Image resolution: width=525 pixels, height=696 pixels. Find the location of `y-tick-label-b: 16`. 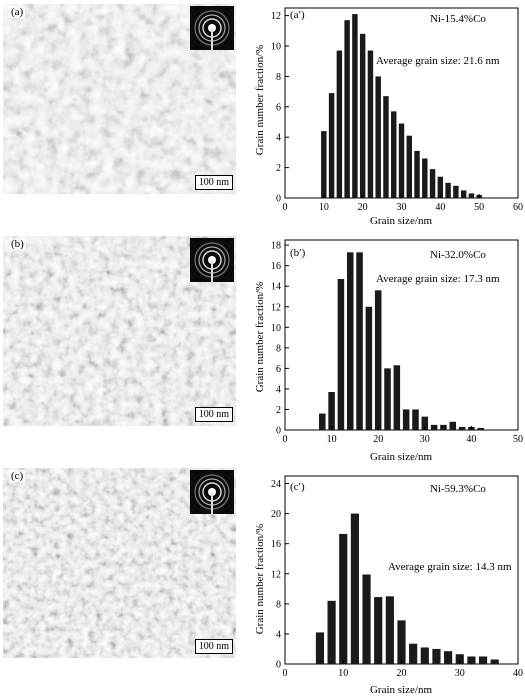

y-tick-label-b: 16 is located at coordinates (276, 266).